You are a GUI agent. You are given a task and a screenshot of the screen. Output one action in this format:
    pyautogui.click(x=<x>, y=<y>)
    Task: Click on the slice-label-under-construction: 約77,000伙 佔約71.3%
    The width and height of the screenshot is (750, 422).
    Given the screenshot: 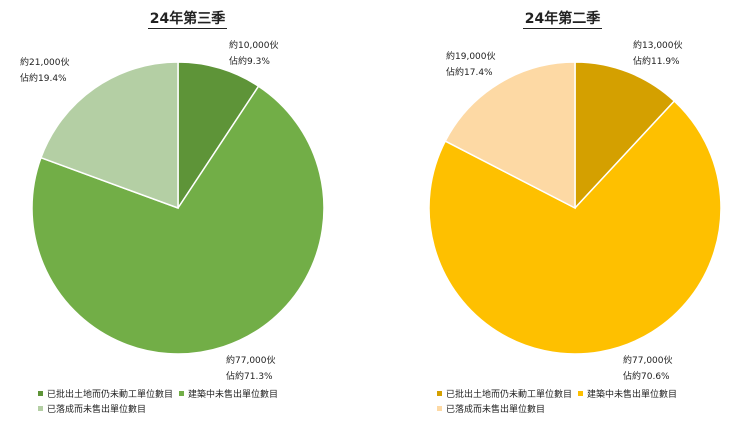 What is the action you would take?
    pyautogui.click(x=251, y=369)
    